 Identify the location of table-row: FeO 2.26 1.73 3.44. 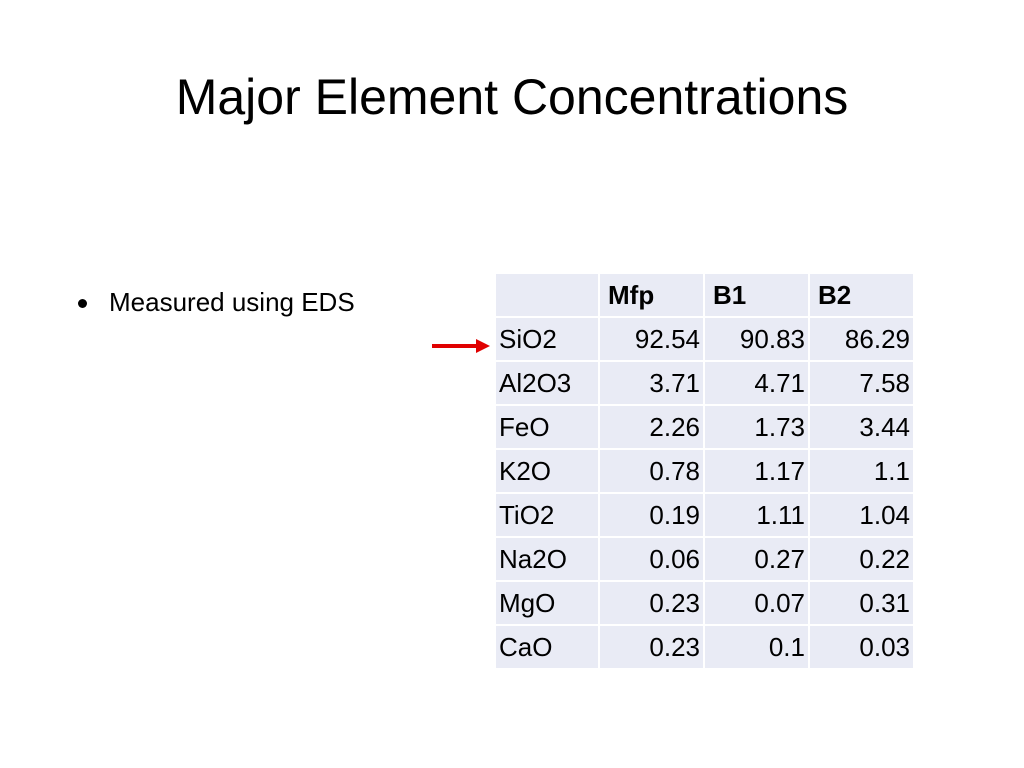
(704, 427).